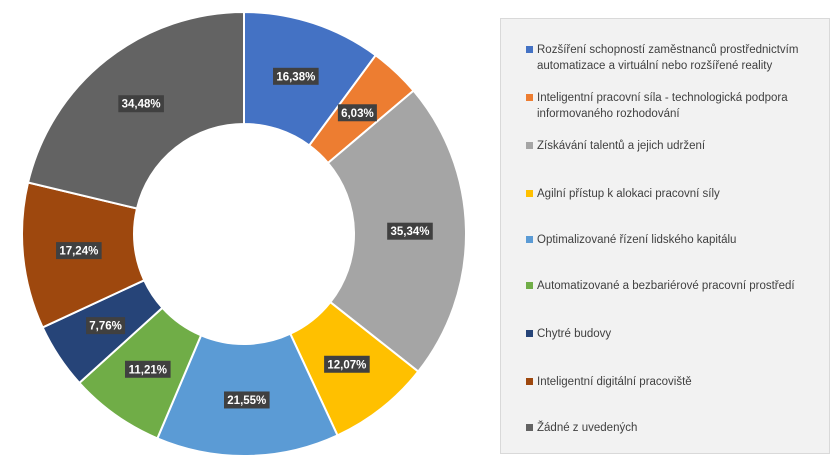 The height and width of the screenshot is (468, 840). I want to click on data-label-8: 17,24%, so click(79, 251).